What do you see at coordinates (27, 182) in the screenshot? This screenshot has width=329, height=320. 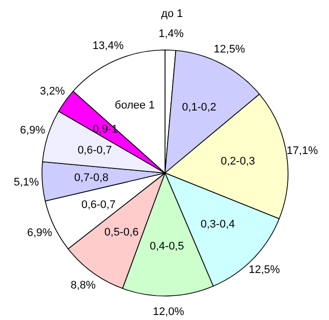 I see `data-label: 5,1%` at bounding box center [27, 182].